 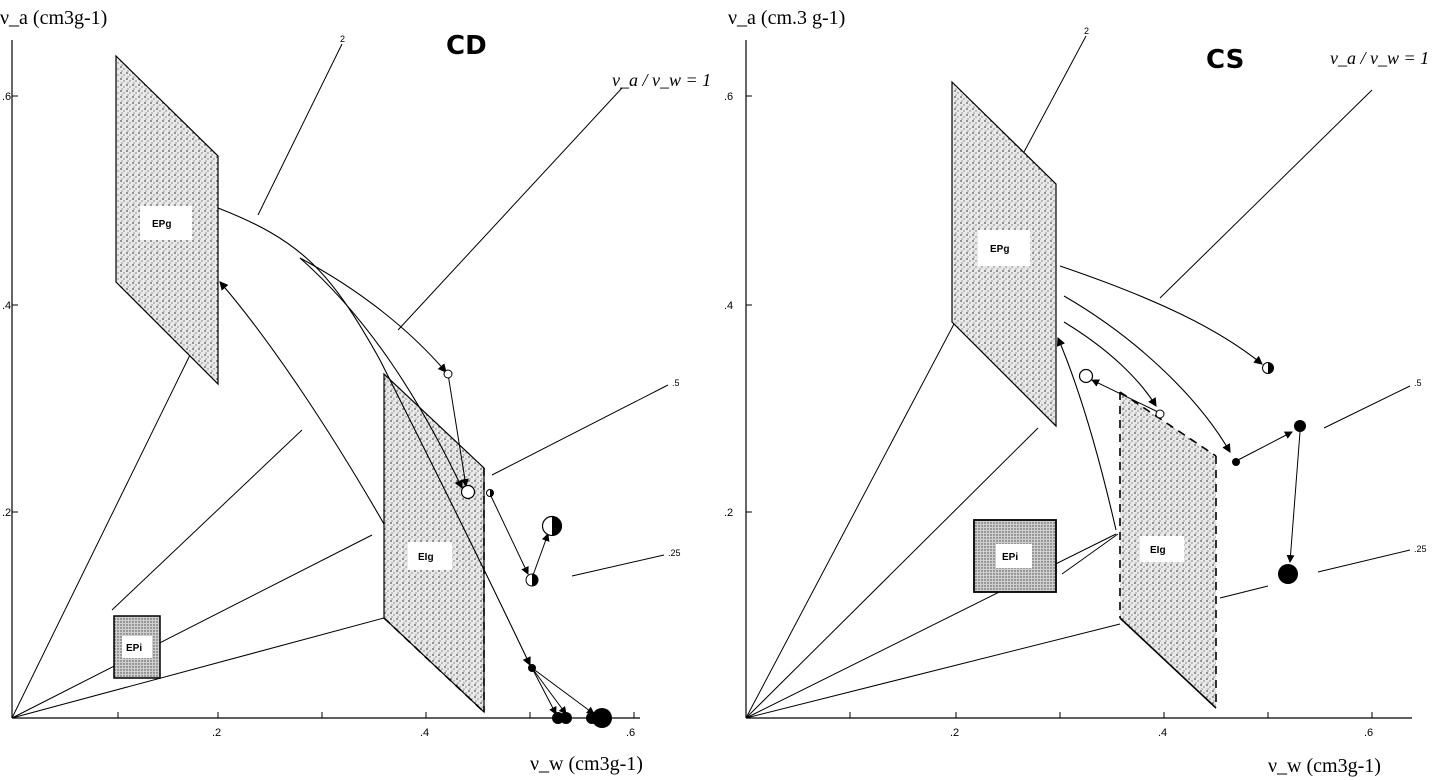 What do you see at coordinates (1010, 557) in the screenshot?
I see `cs-region-epi-label: EPi` at bounding box center [1010, 557].